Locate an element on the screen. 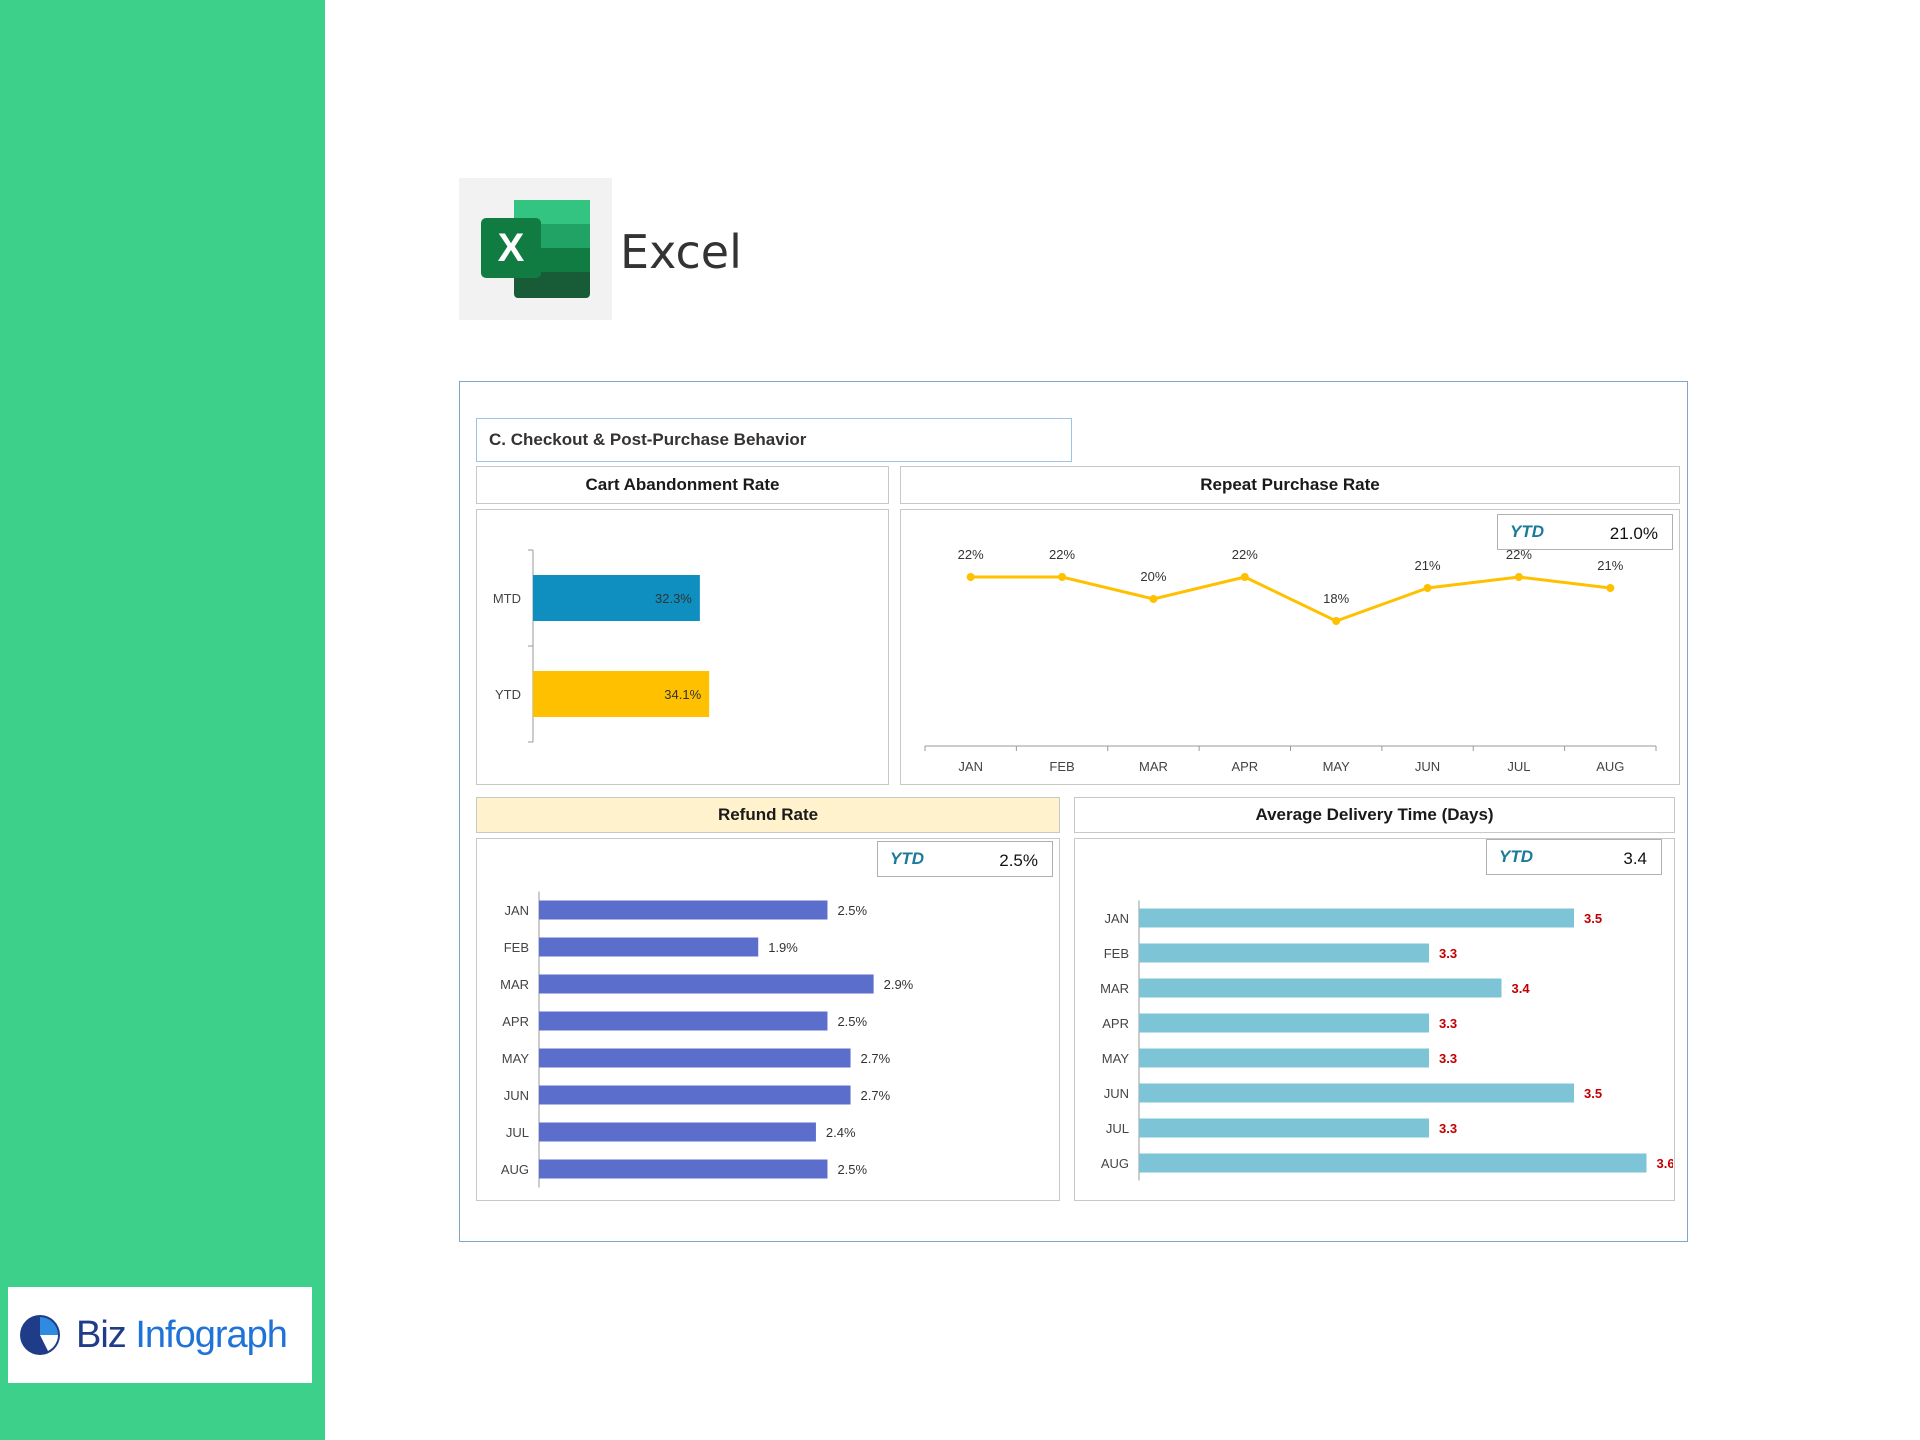  cart-abandonment-title: Cart Abandonment Rate is located at coordinates (682, 485).